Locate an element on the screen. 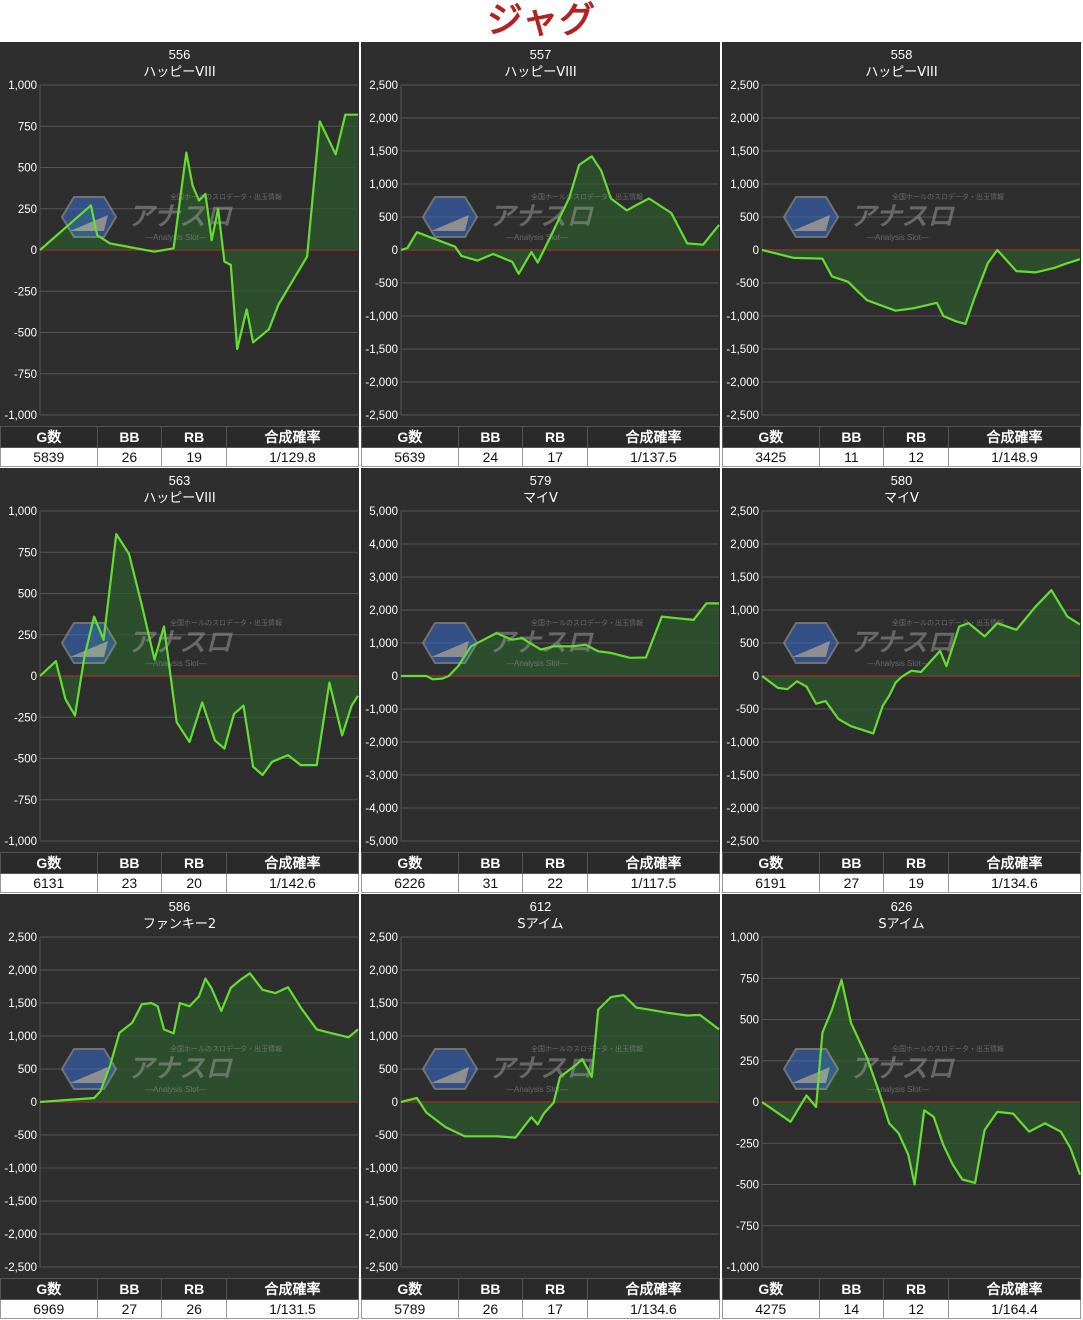  stats-rb-cell: 22 is located at coordinates (555, 883).